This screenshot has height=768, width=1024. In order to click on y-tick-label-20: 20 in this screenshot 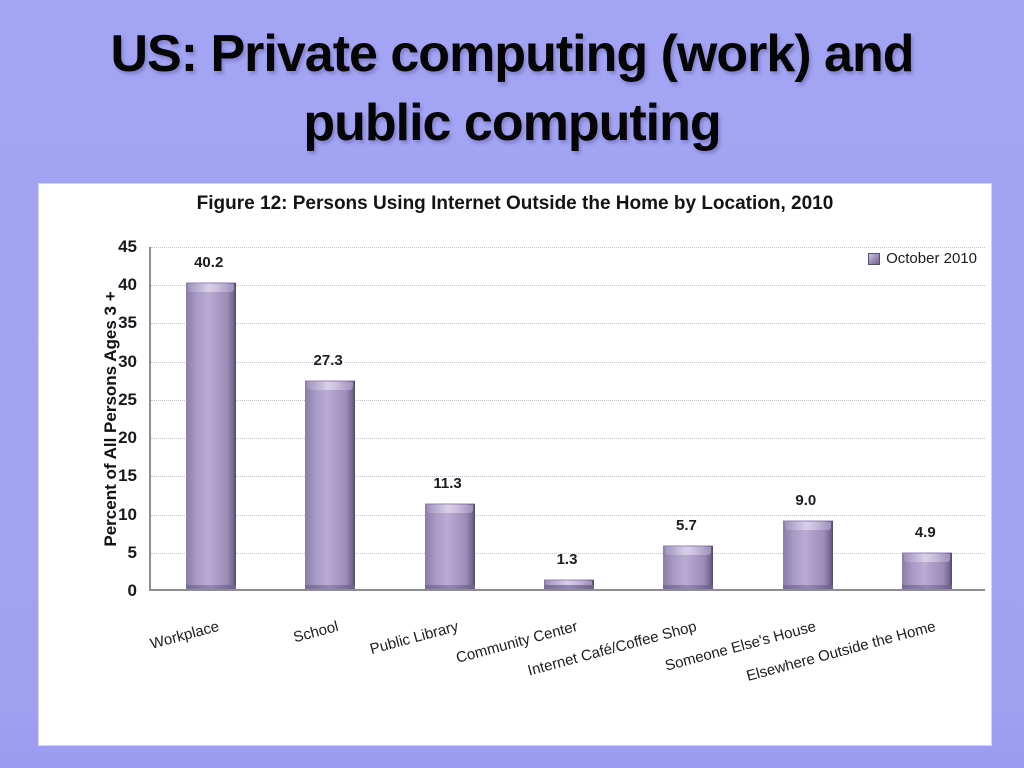, I will do `click(127, 438)`.